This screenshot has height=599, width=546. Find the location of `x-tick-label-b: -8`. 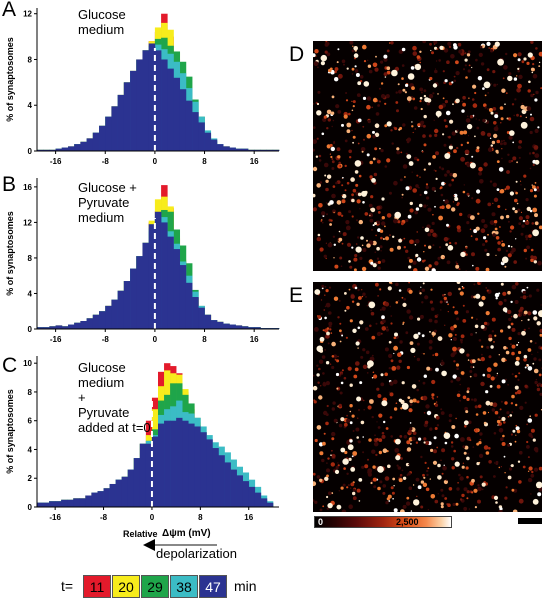

x-tick-label-b: -8 is located at coordinates (106, 339).